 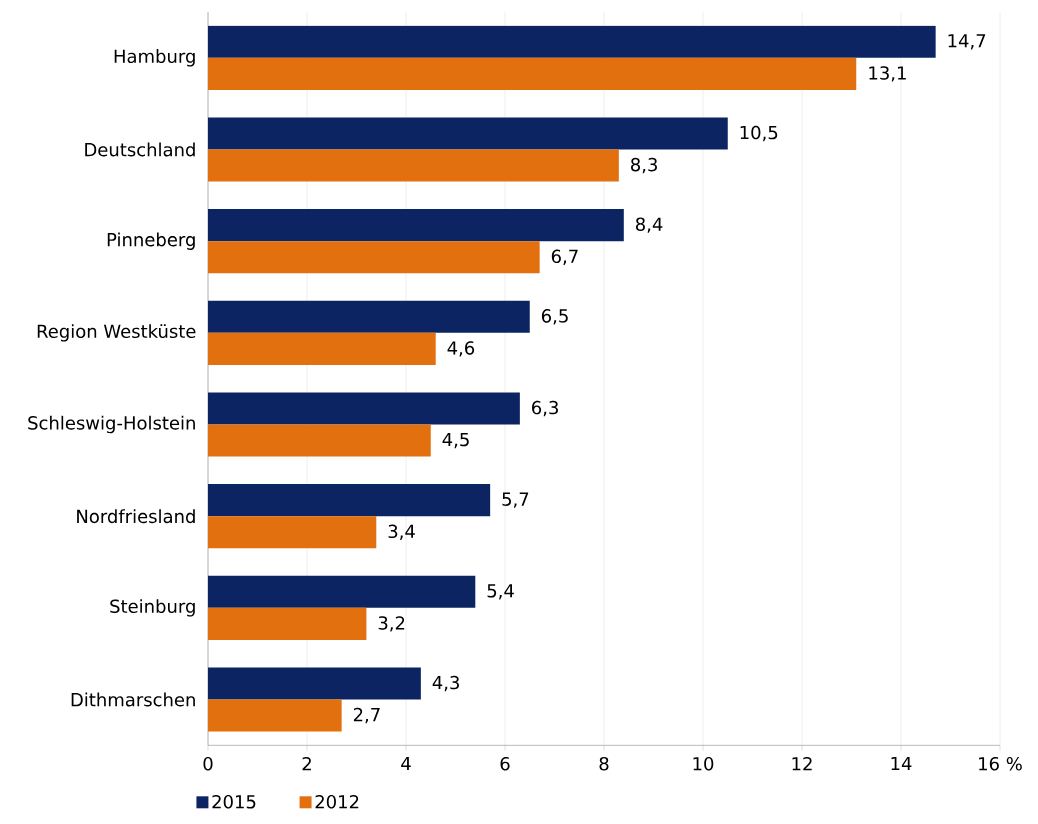 What do you see at coordinates (515, 500) in the screenshot?
I see `data-label: 5,7` at bounding box center [515, 500].